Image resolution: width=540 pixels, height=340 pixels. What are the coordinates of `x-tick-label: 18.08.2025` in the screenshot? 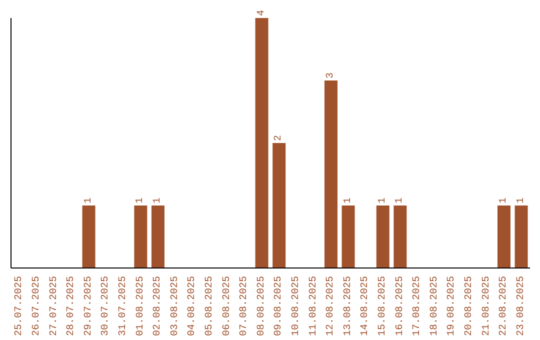 It's located at (434, 306).